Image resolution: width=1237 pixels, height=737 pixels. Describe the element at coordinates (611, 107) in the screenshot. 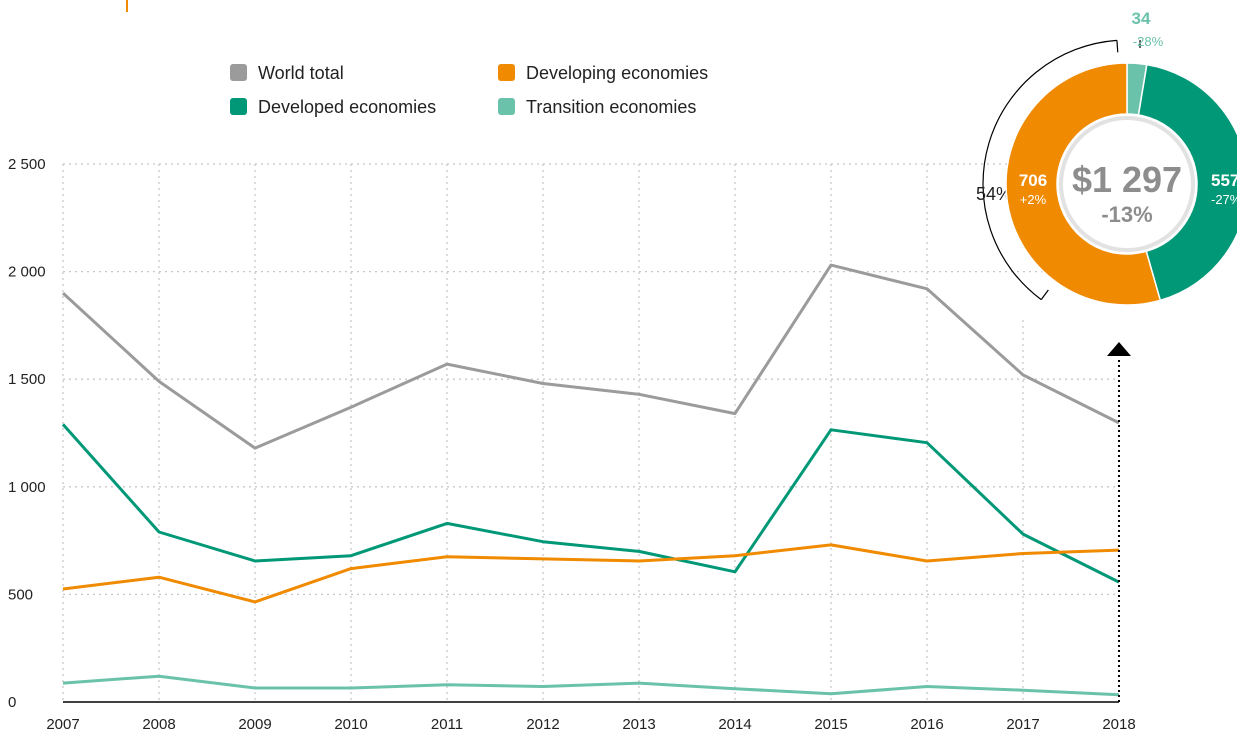

I see `legend-label-transition: Transition economies` at that location.